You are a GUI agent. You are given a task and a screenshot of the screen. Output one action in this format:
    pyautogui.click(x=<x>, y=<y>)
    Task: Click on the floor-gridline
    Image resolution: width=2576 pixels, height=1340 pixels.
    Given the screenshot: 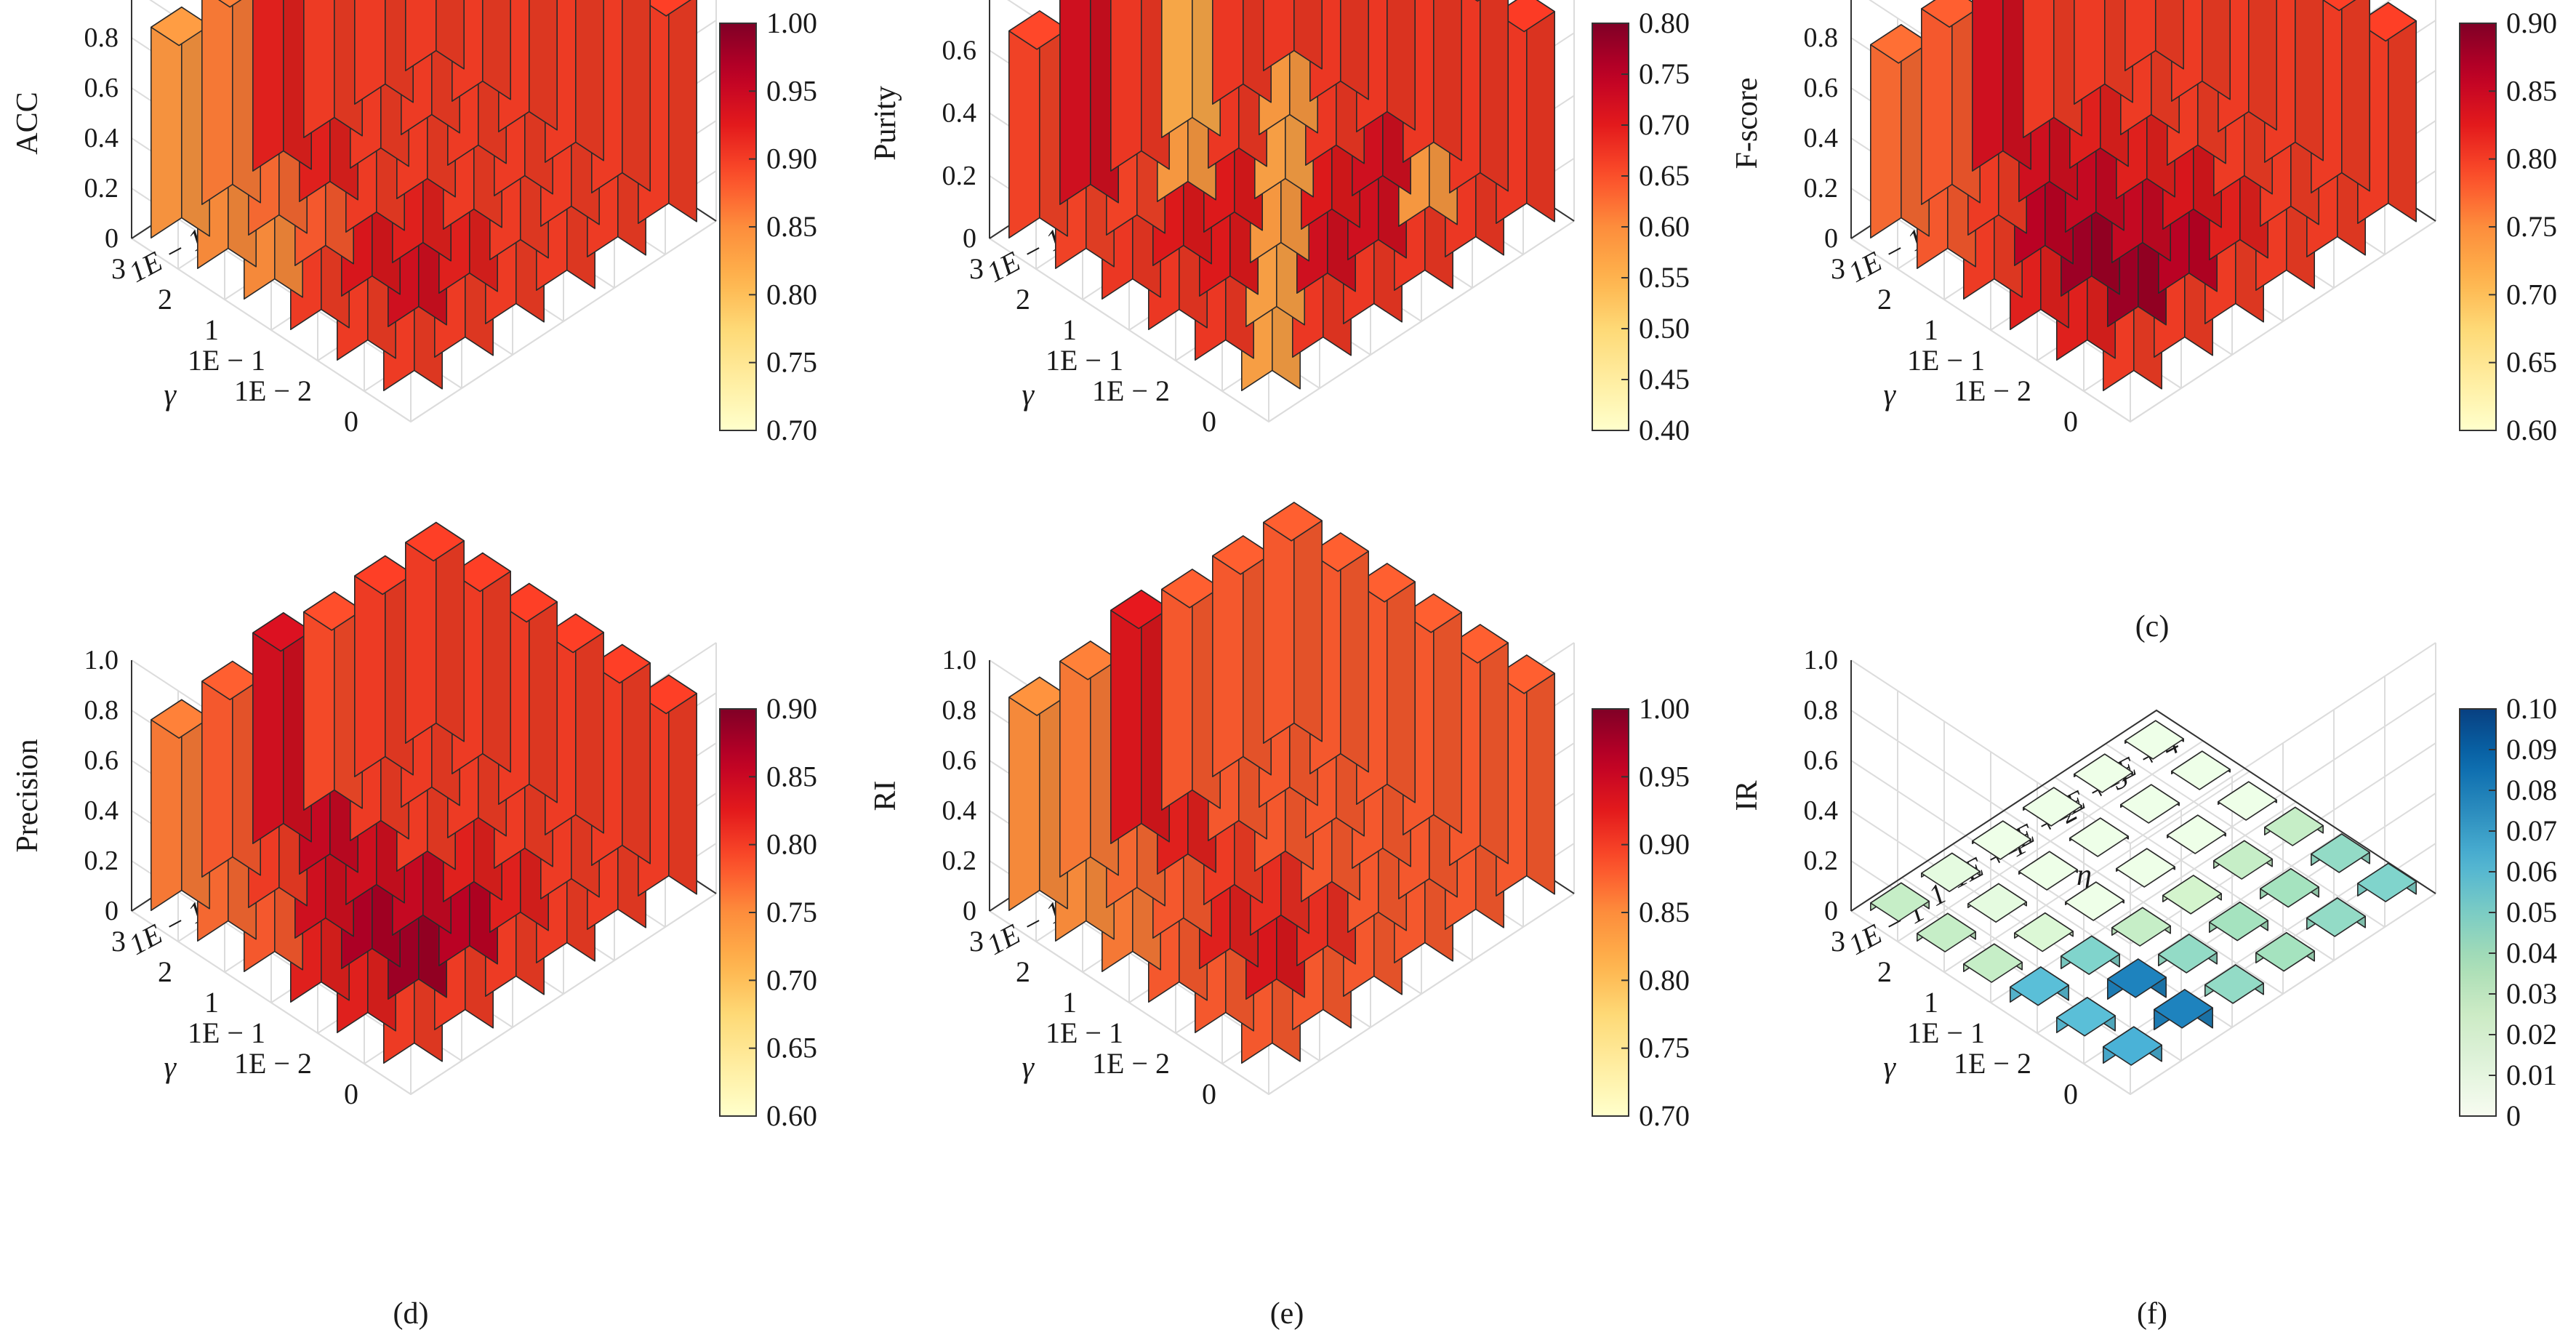 What is the action you would take?
    pyautogui.click(x=2245, y=835)
    